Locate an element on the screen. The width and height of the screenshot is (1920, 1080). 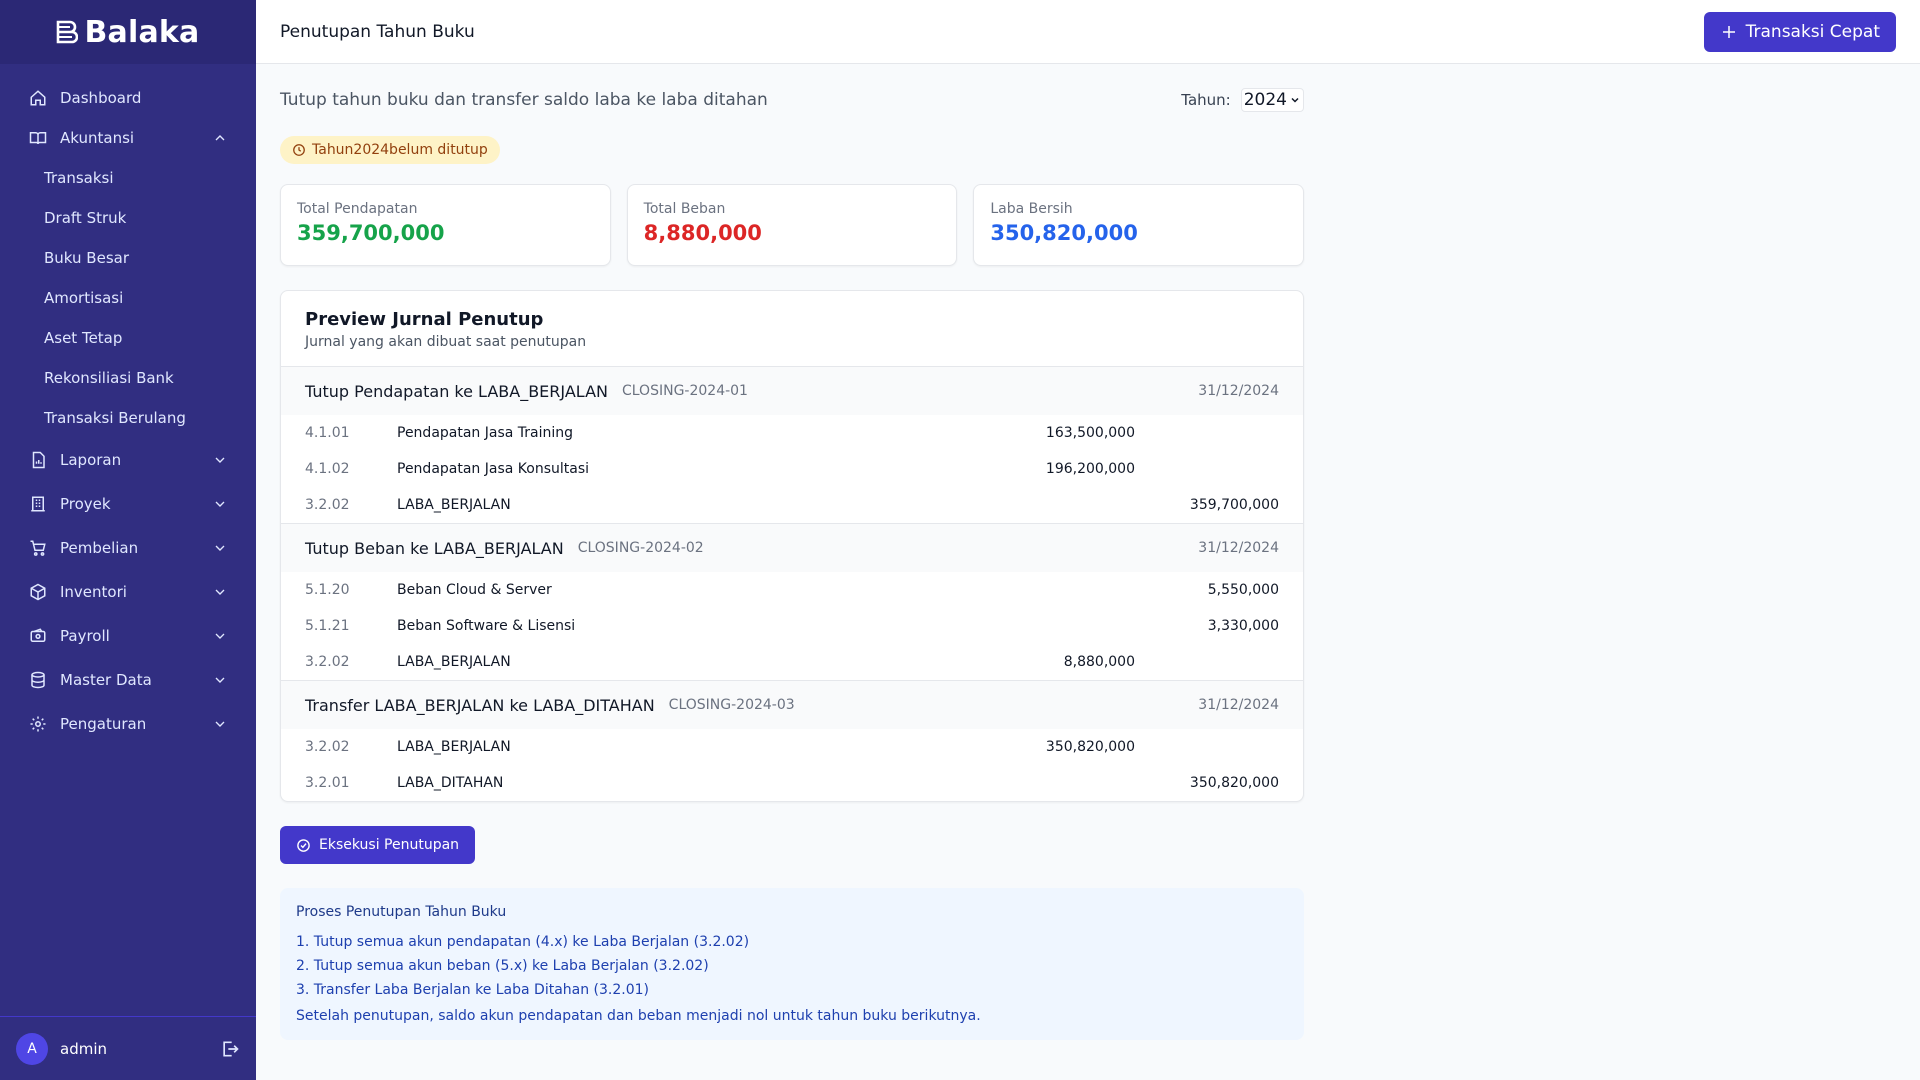
quick-transaction-button: Transaksi Cepat is located at coordinates (1799, 31).